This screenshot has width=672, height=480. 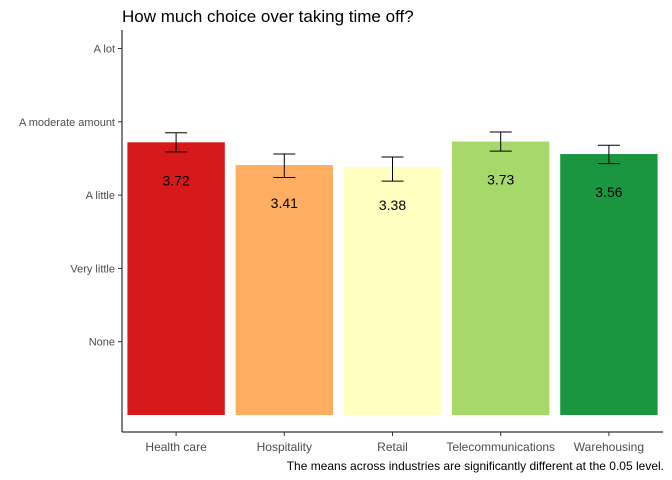 What do you see at coordinates (67, 123) in the screenshot?
I see `y-tick-label: A moderate amount` at bounding box center [67, 123].